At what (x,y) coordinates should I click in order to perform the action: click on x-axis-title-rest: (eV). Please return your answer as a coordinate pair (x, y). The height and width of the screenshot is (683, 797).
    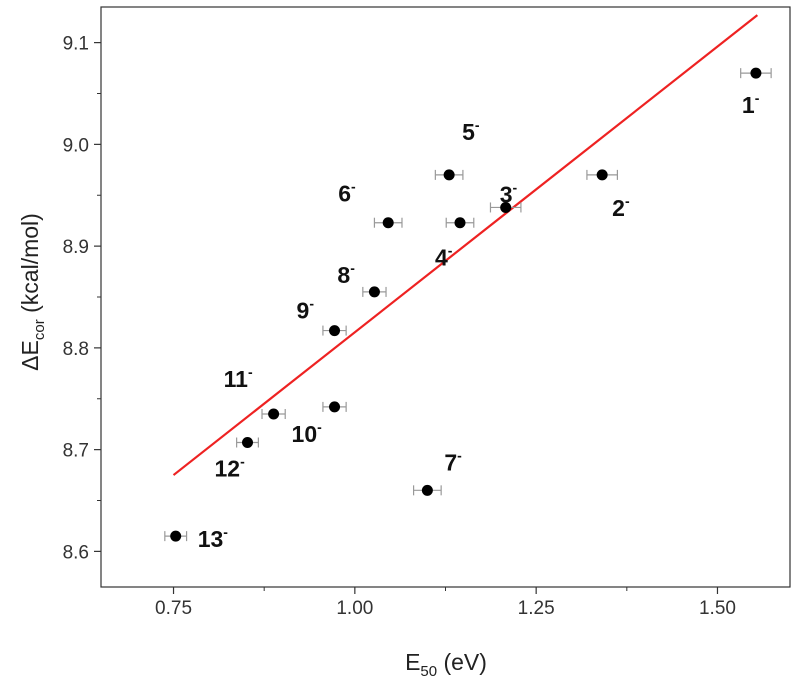
    Looking at the image, I should click on (462, 662).